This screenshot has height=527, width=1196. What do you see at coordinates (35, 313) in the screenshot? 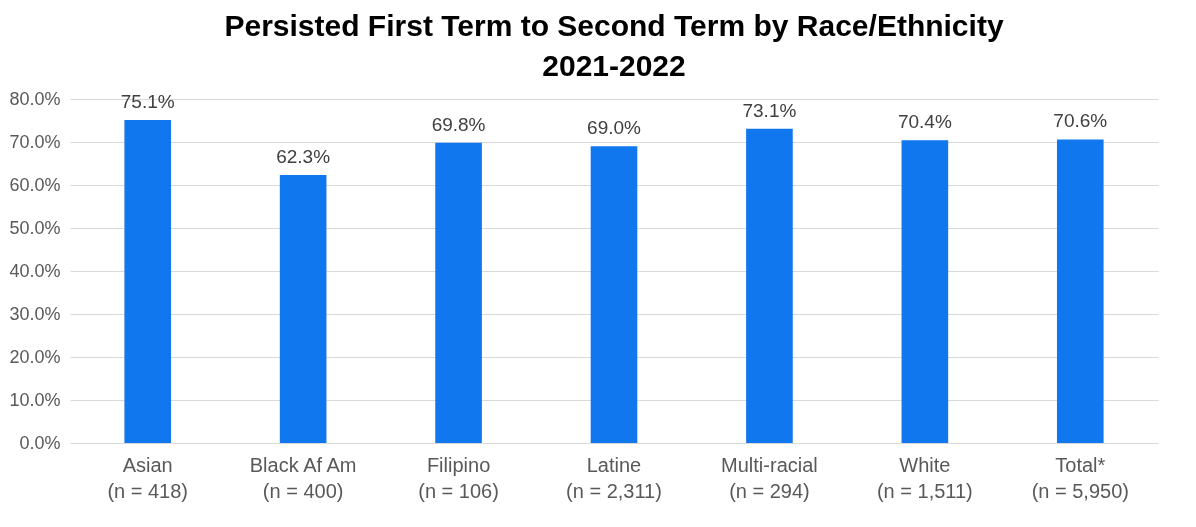
I see `y-tick-label: 30.0%` at bounding box center [35, 313].